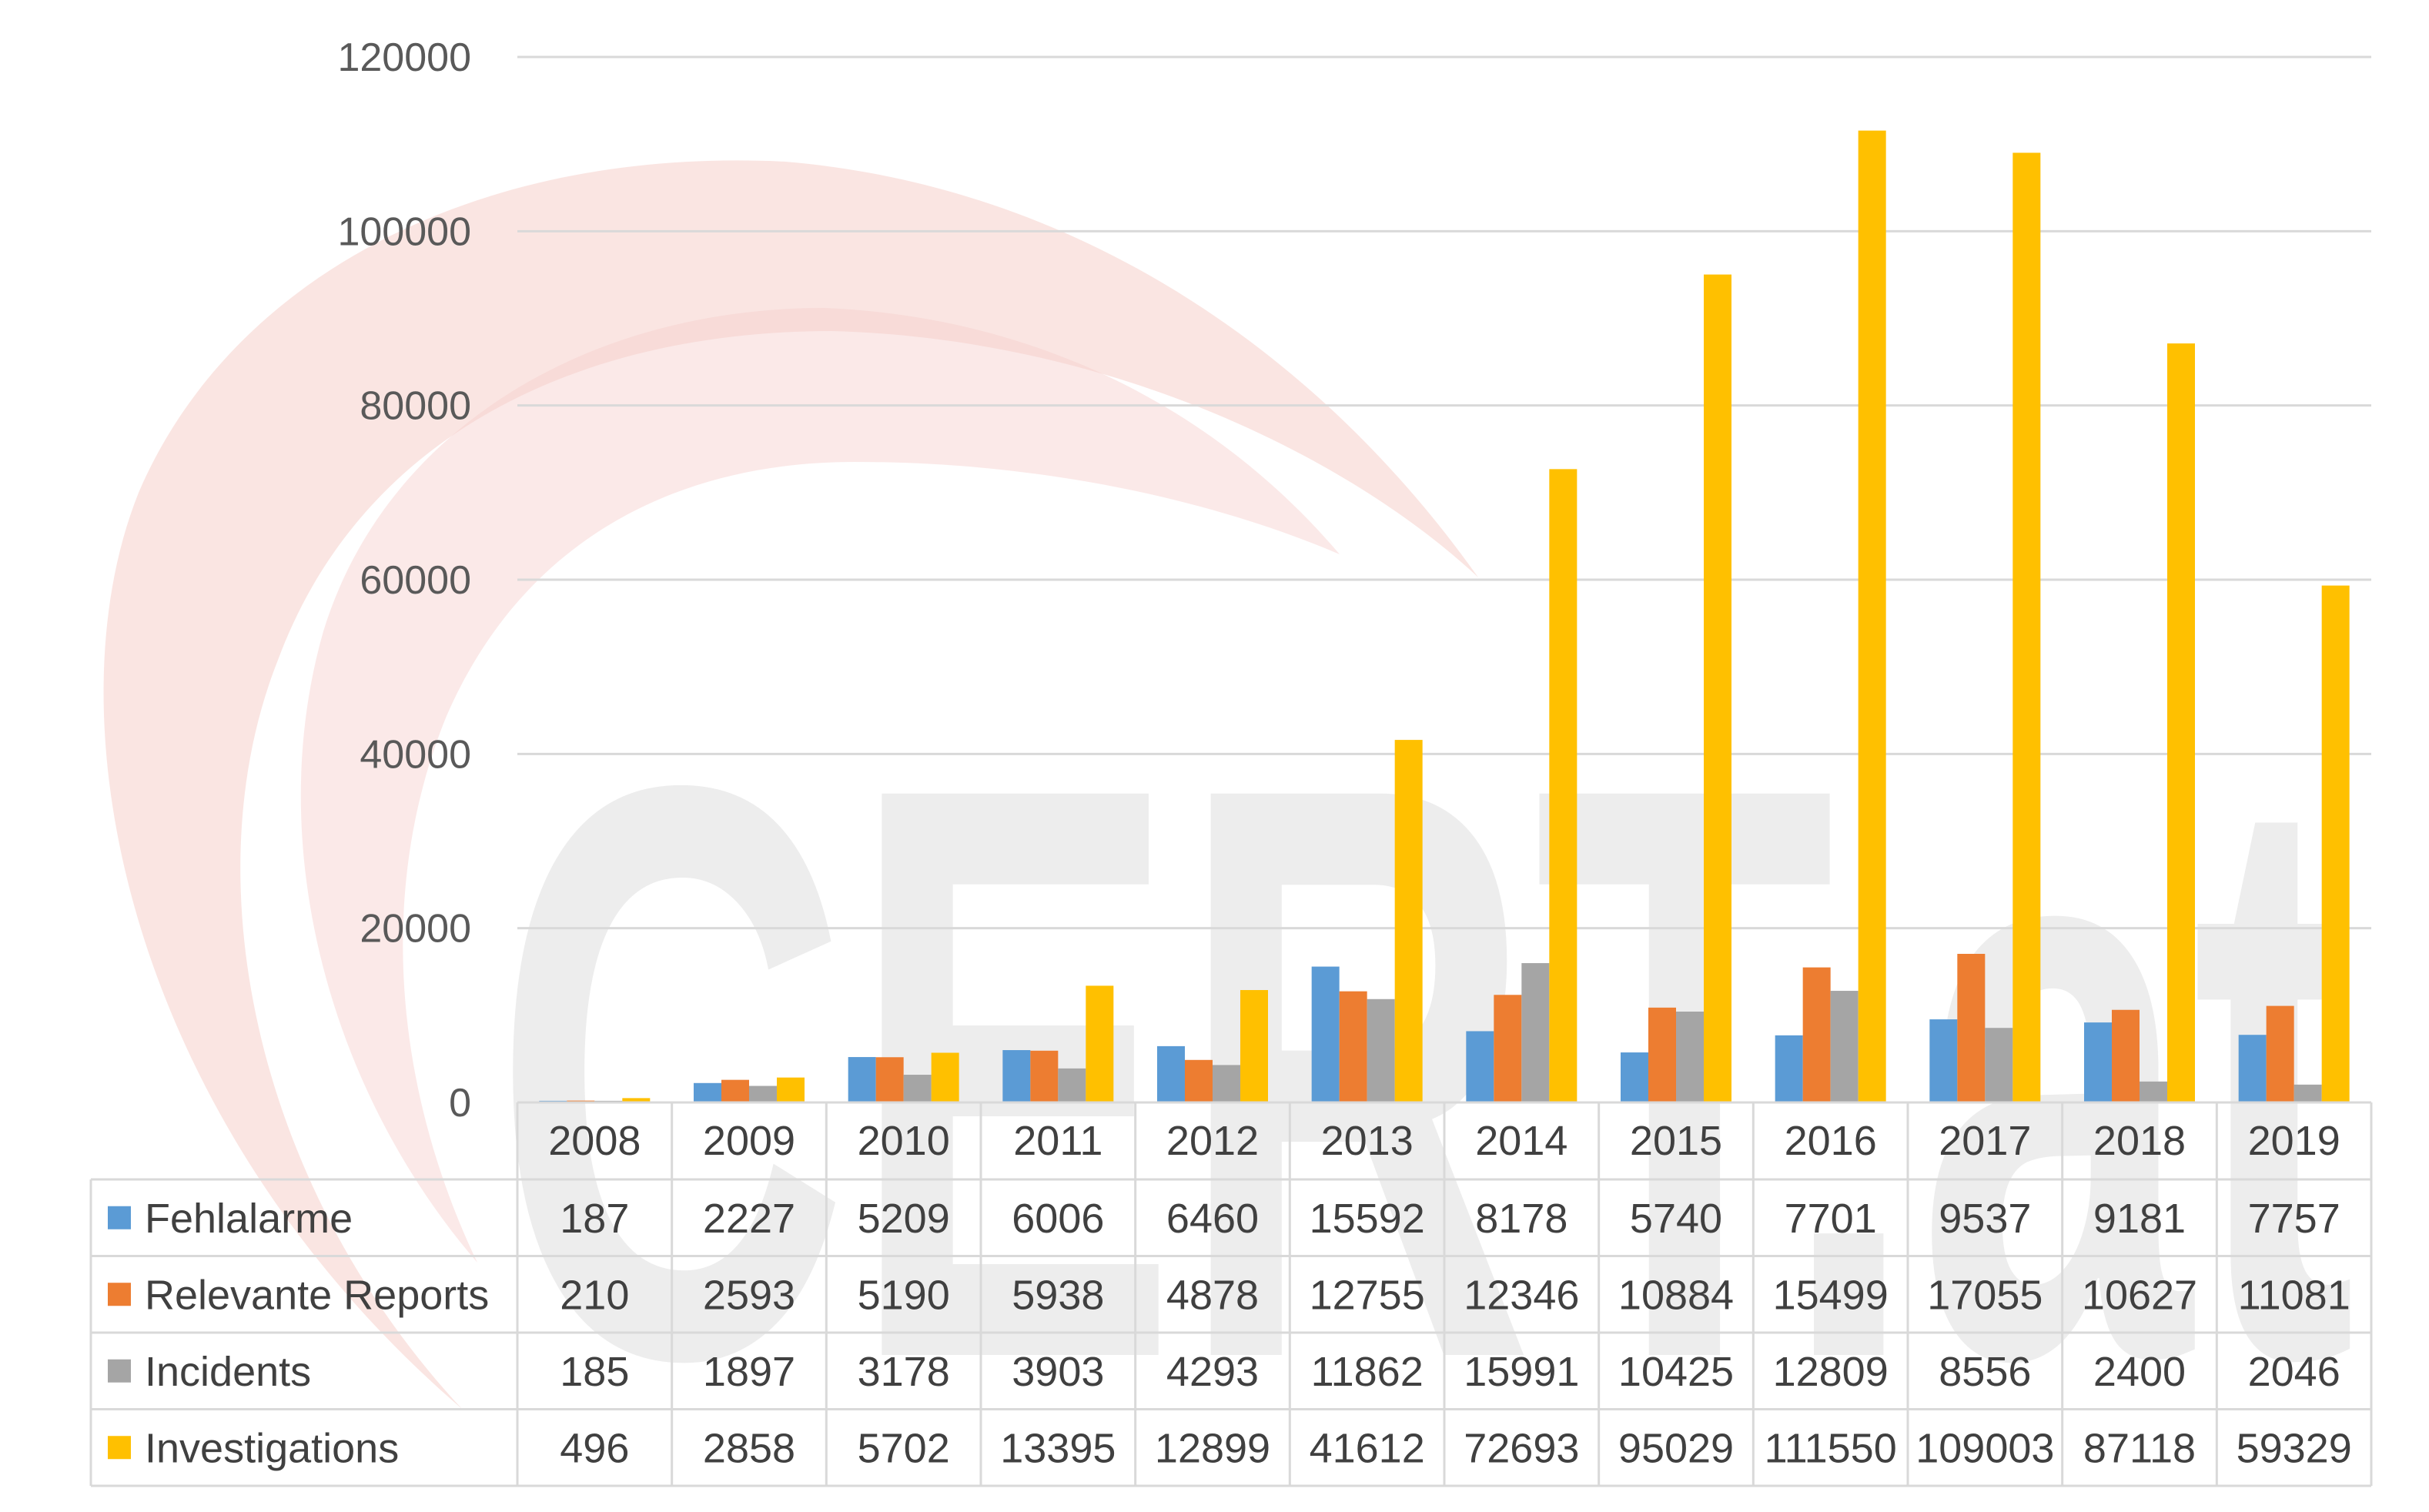 The width and height of the screenshot is (2429, 1512). Describe the element at coordinates (2335, 843) in the screenshot. I see `bar-investigations-2019` at that location.